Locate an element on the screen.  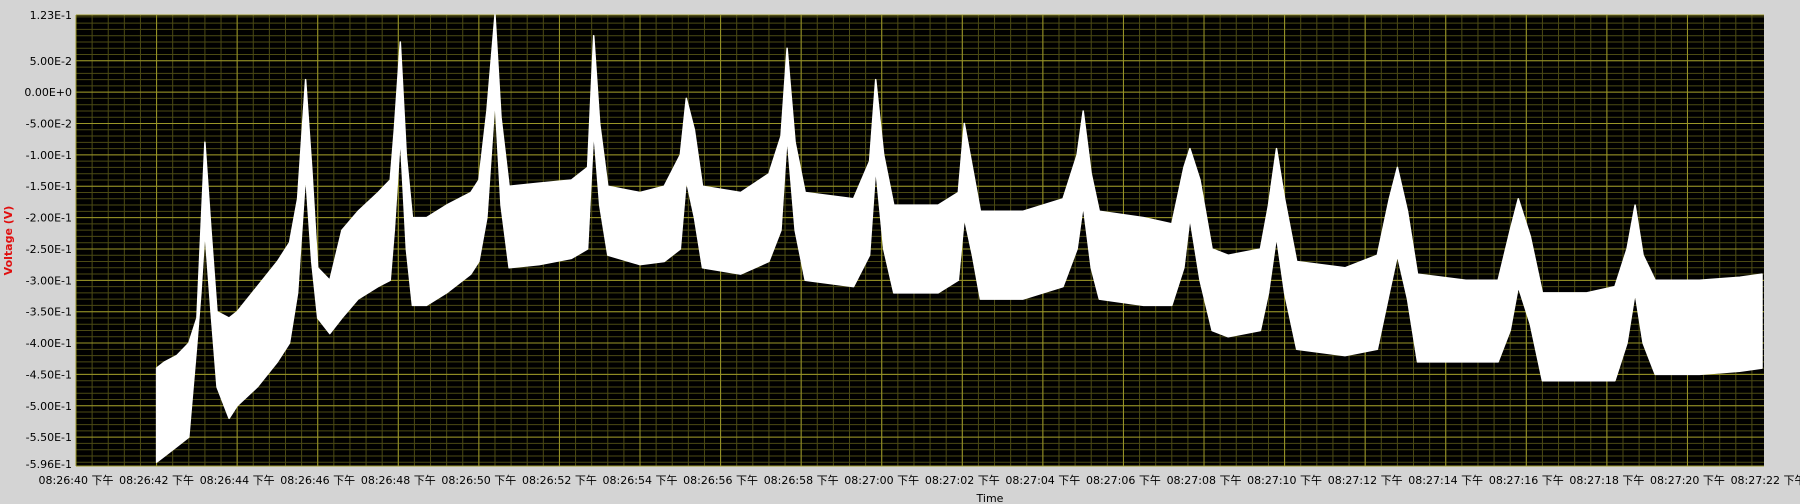
y-tick-label: -2.50E-1 is located at coordinates (49, 249).